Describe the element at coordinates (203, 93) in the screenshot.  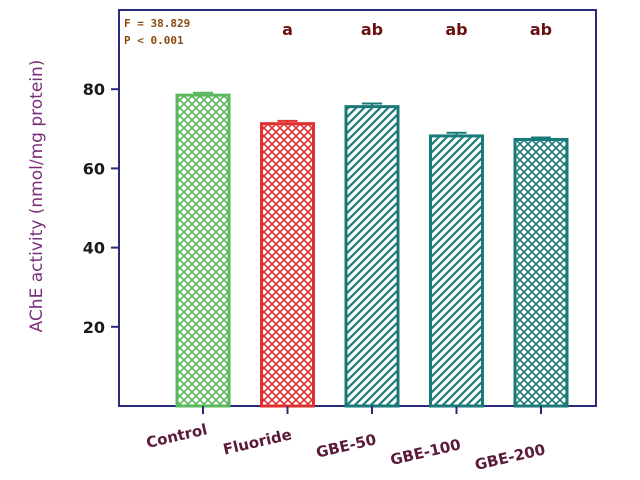
I see `error-bar-control` at that location.